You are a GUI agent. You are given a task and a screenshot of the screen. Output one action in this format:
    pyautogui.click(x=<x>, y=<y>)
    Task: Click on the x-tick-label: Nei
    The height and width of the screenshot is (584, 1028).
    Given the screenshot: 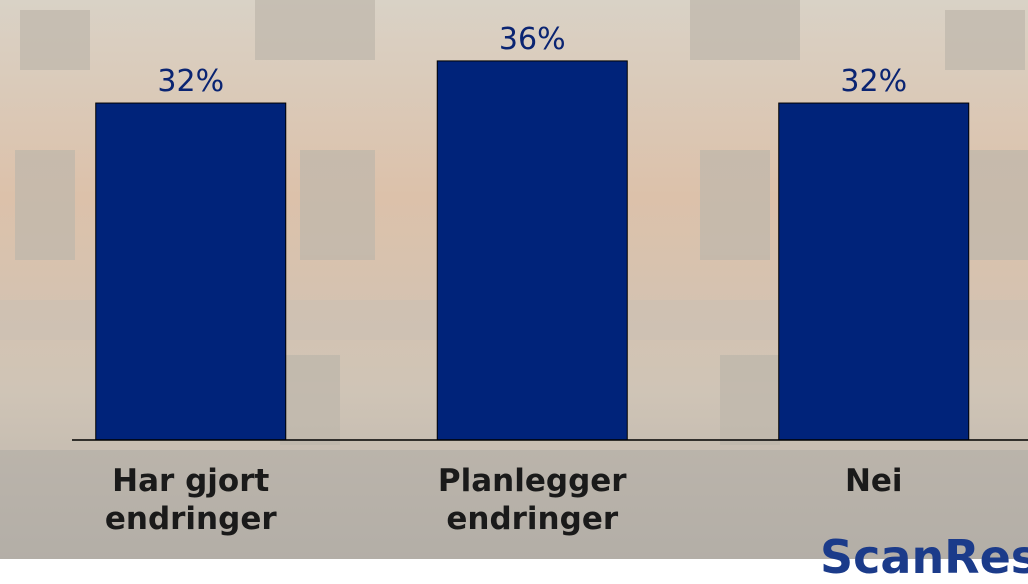 What is the action you would take?
    pyautogui.click(x=873, y=481)
    